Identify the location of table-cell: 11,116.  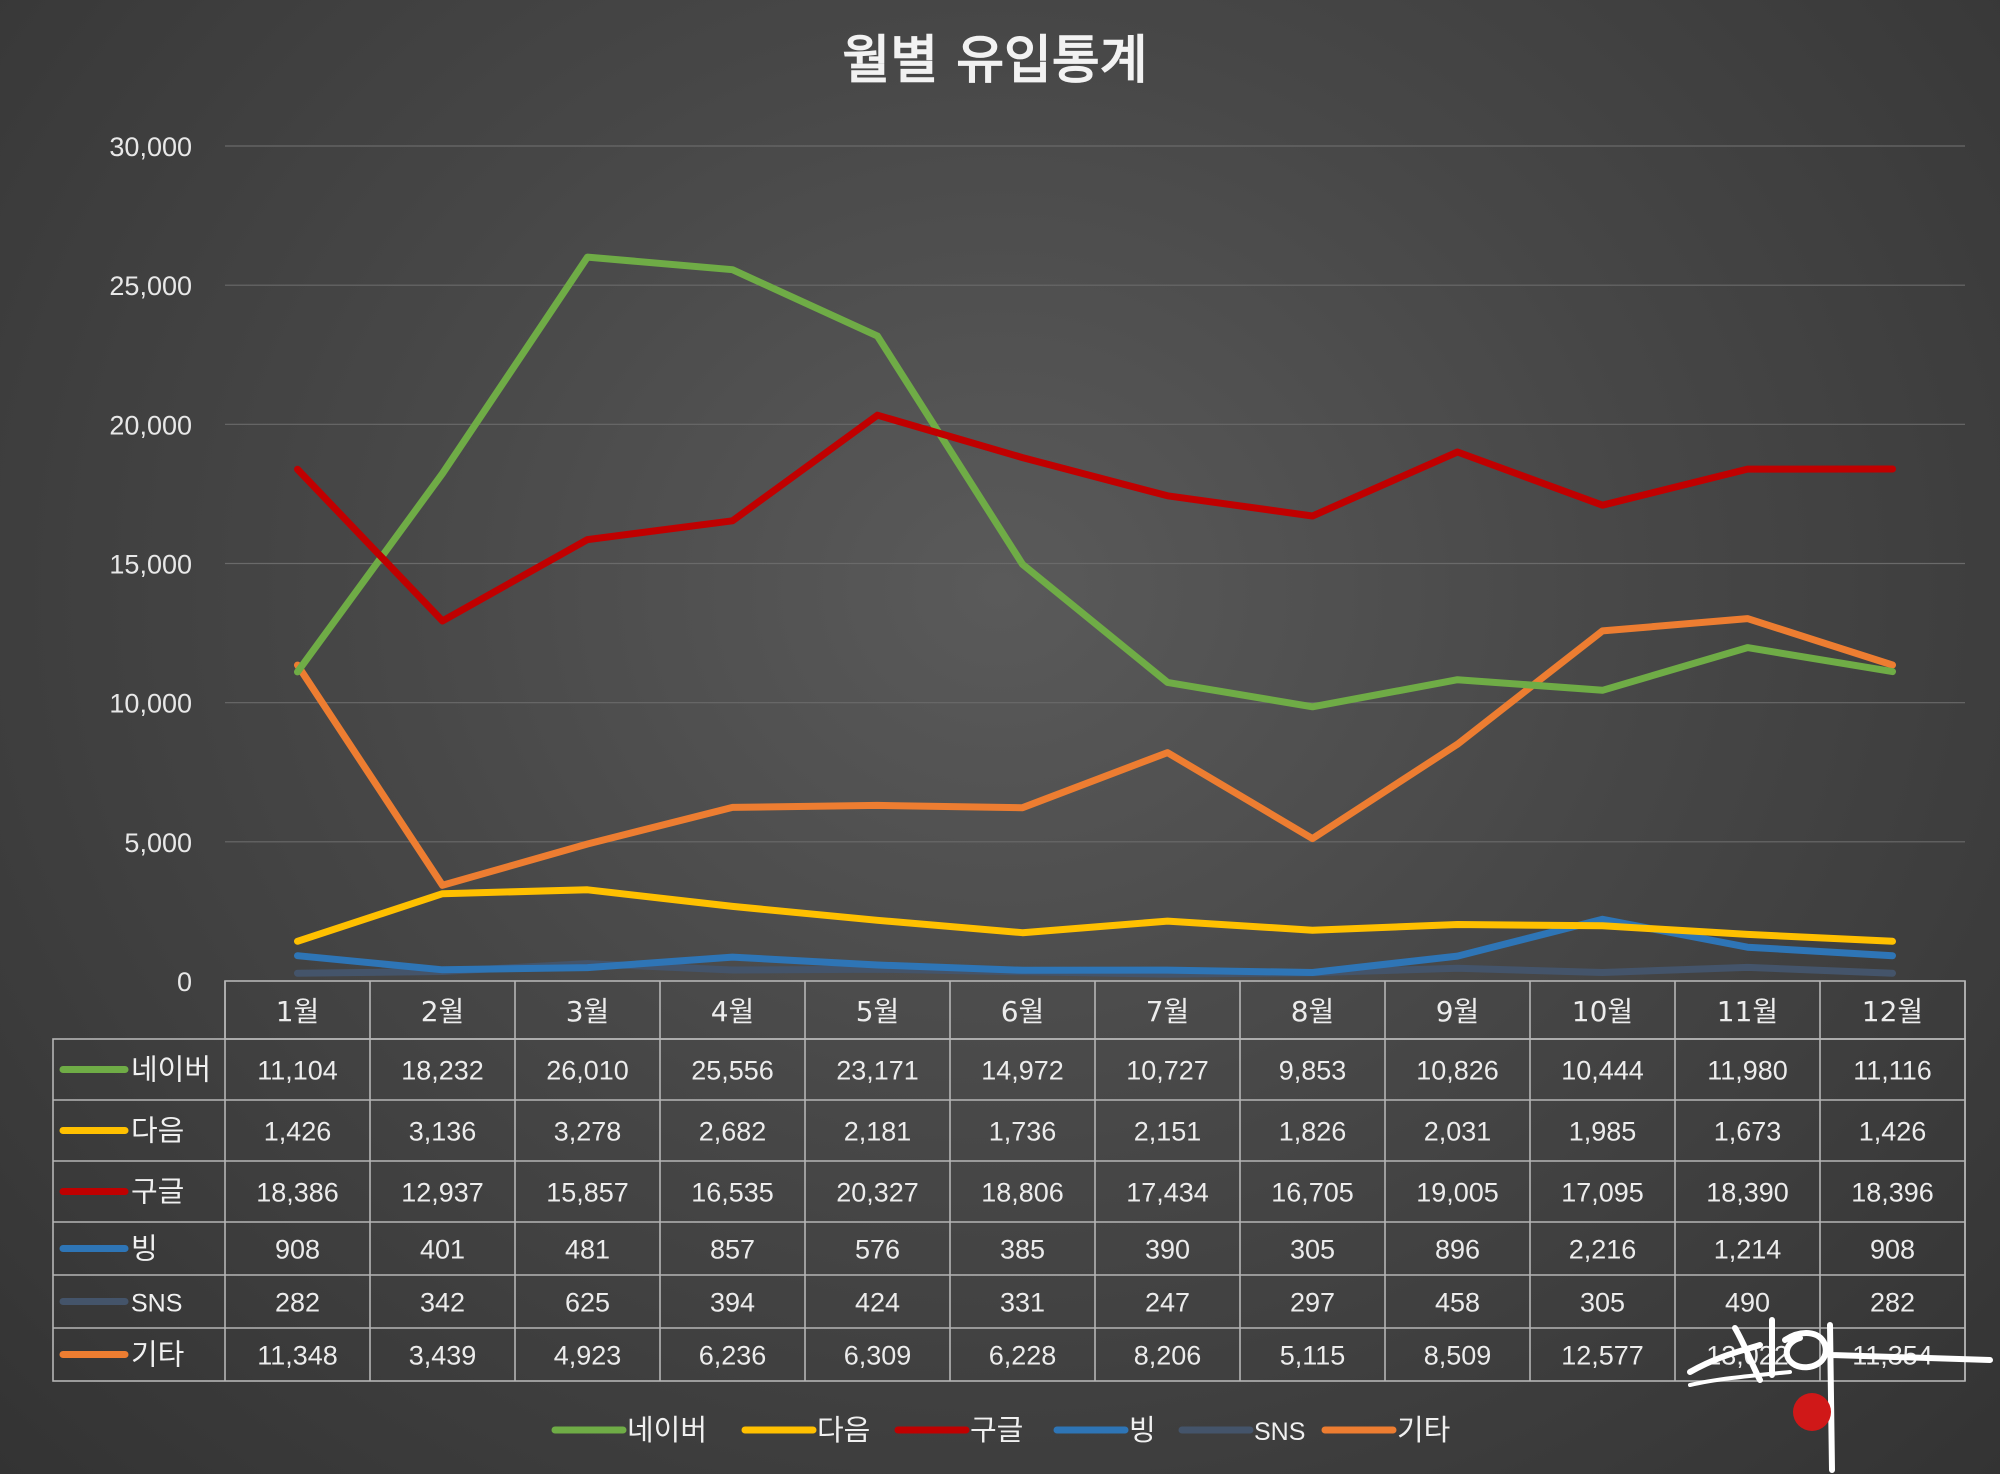
(1892, 1071).